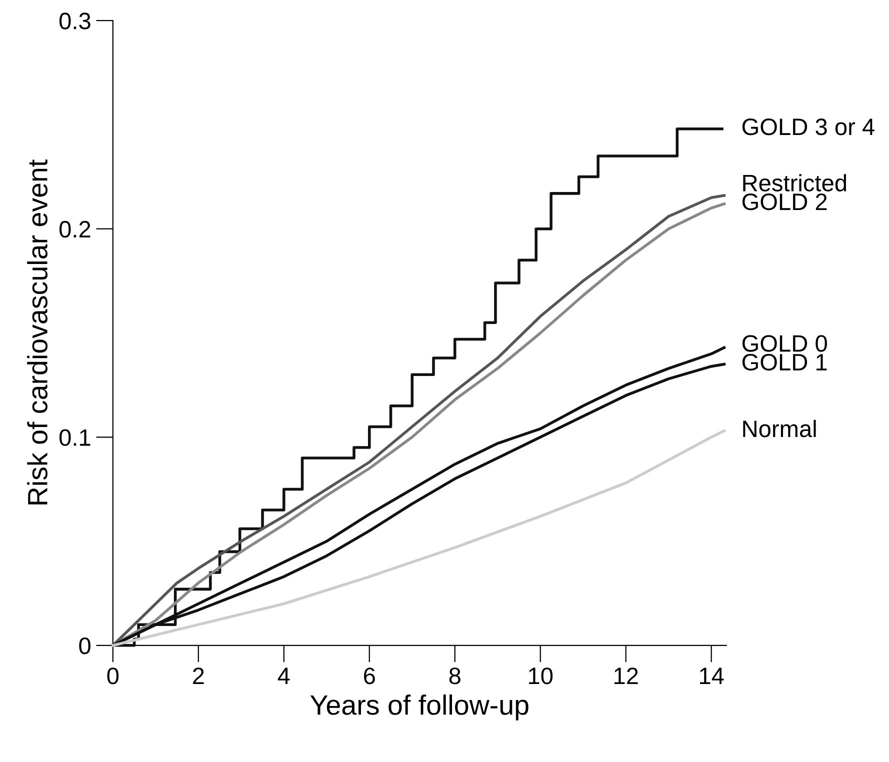  What do you see at coordinates (541, 676) in the screenshot?
I see `x-tick-label: 10` at bounding box center [541, 676].